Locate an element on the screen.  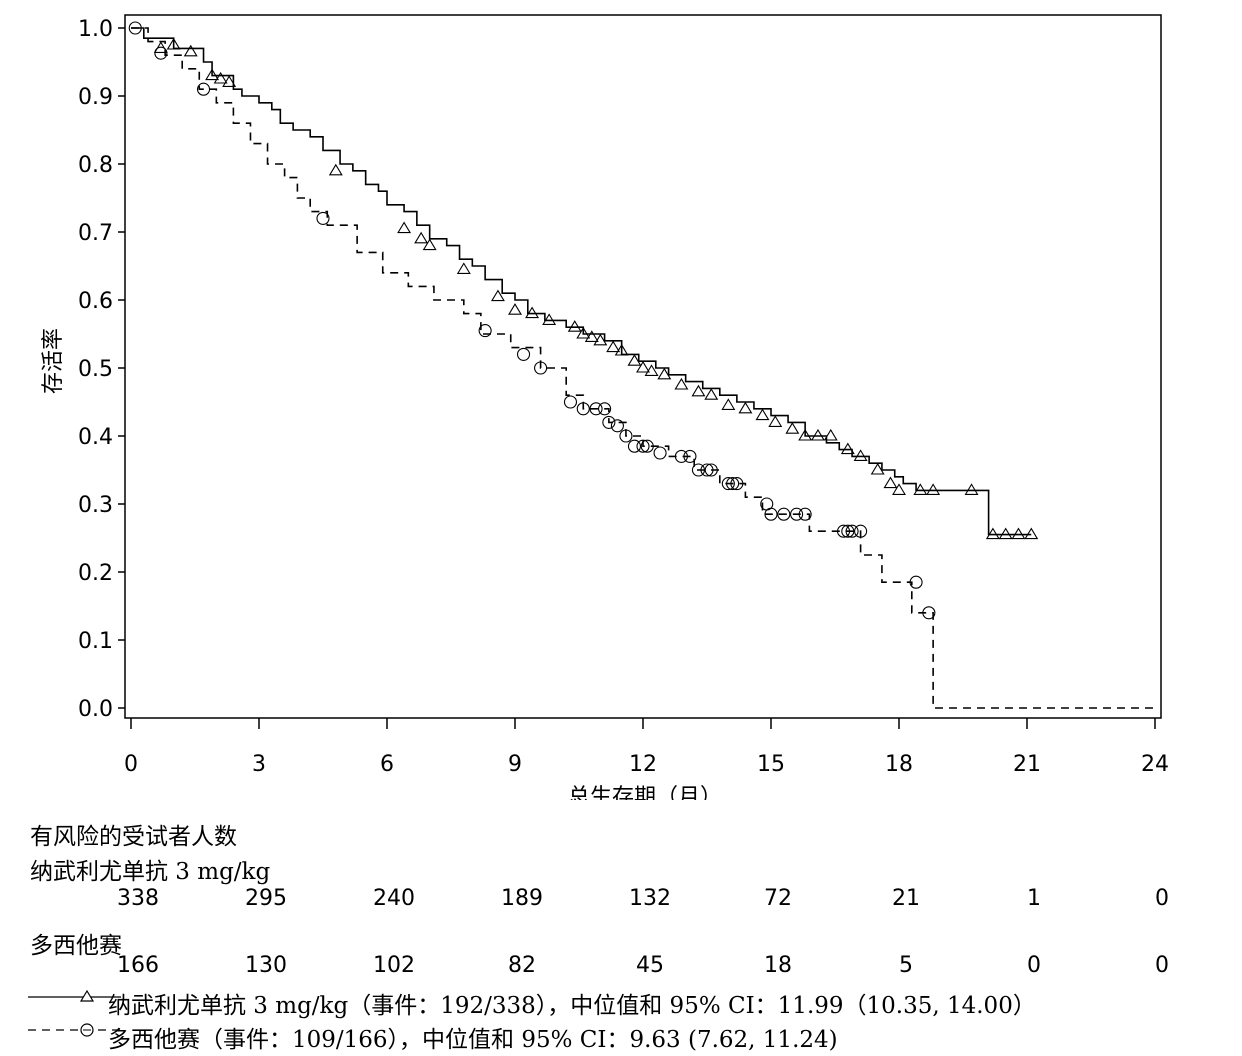
y-tick-label: 0.6 is located at coordinates (95, 301).